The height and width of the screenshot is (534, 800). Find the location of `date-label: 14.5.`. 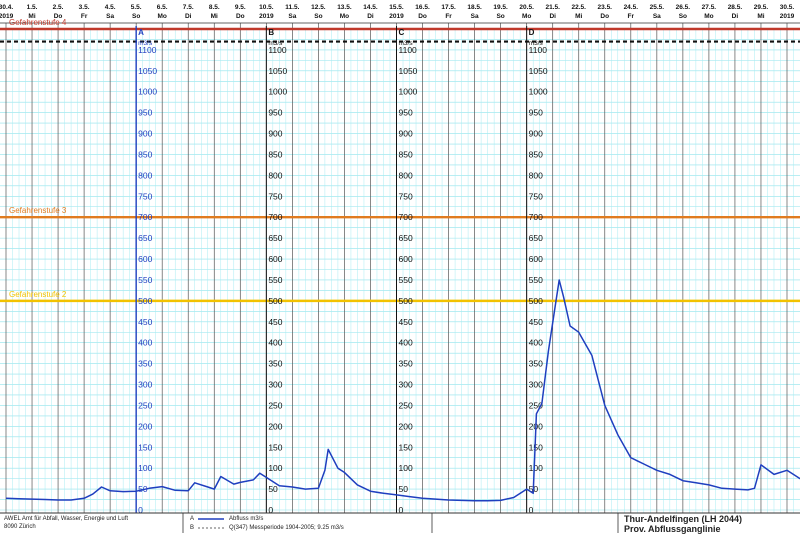

date-label: 14.5. is located at coordinates (370, 7).